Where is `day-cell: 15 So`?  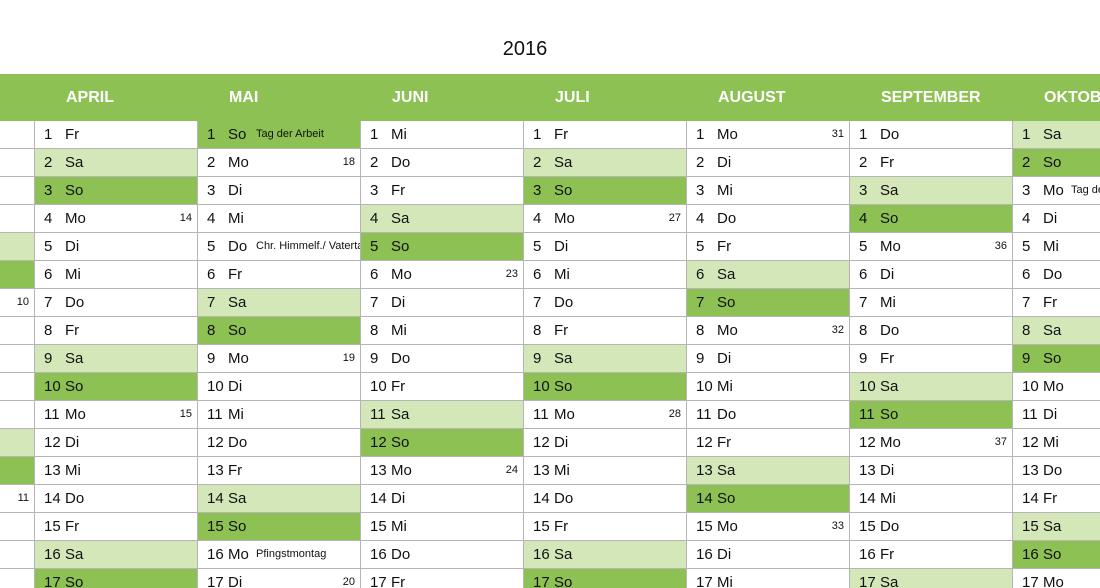
day-cell: 15 So is located at coordinates (279, 527).